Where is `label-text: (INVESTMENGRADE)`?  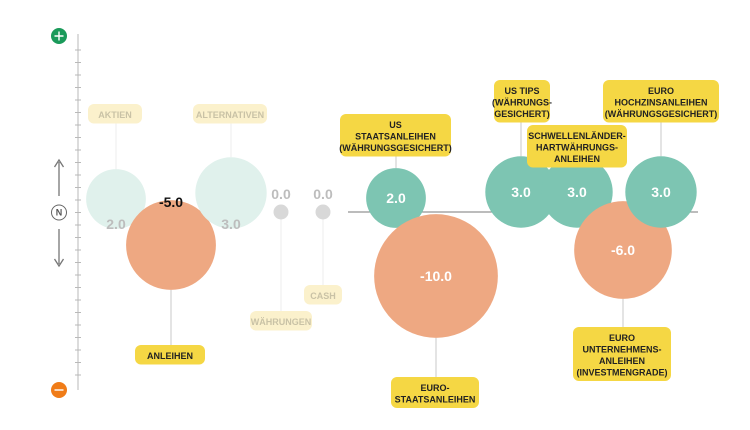
label-text: (INVESTMENGRADE) is located at coordinates (621, 373).